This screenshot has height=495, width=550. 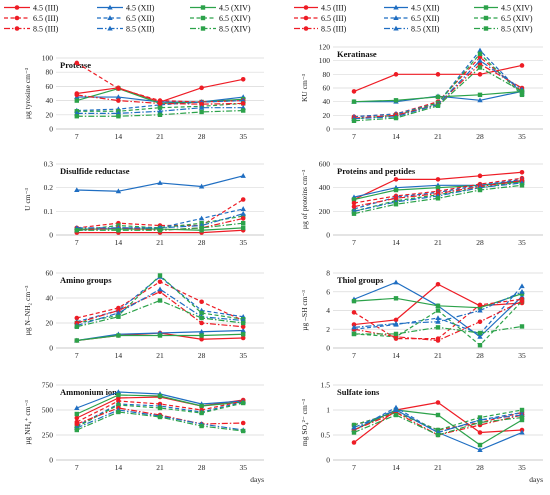 I want to click on y-tick-label: 250, so click(x=48, y=435).